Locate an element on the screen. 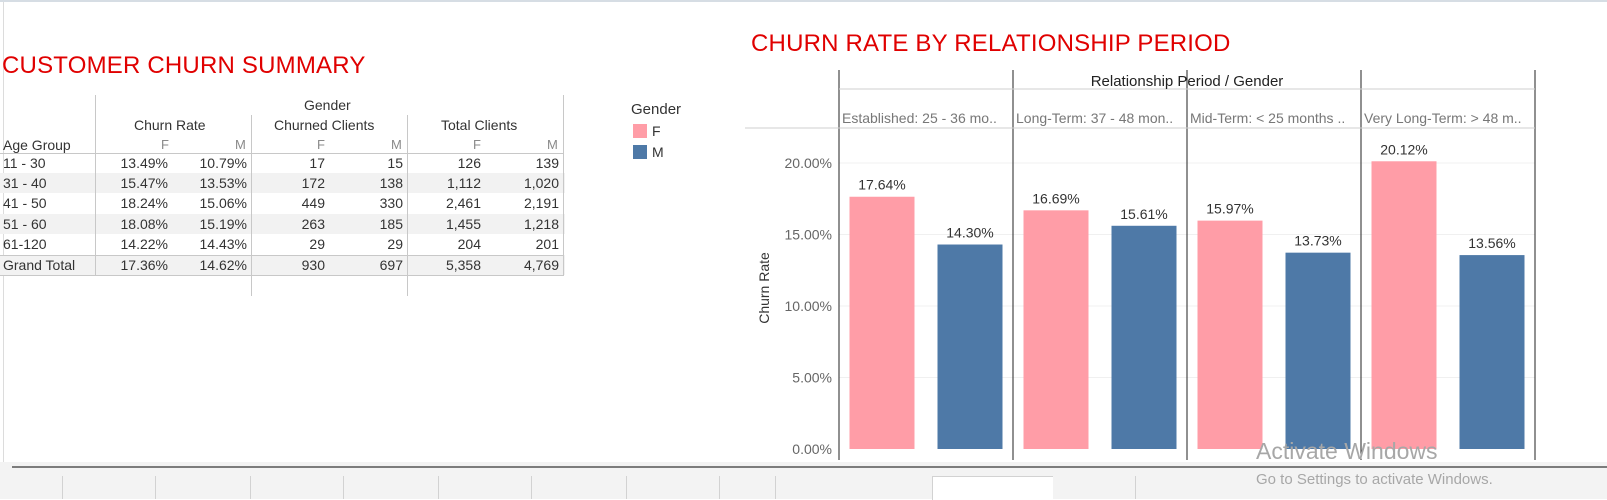 Image resolution: width=1607 pixels, height=500 pixels. table-bottom-line is located at coordinates (282, 275).